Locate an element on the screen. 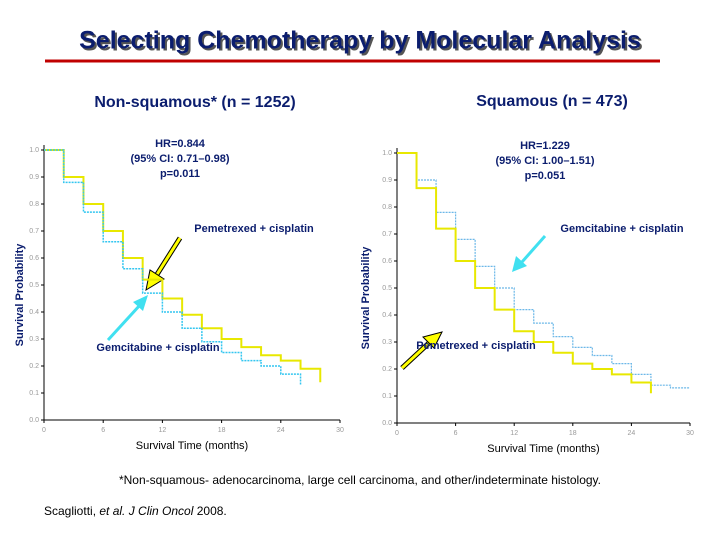 The height and width of the screenshot is (540, 720). hazard-ratio: HR=1.229 is located at coordinates (545, 146).